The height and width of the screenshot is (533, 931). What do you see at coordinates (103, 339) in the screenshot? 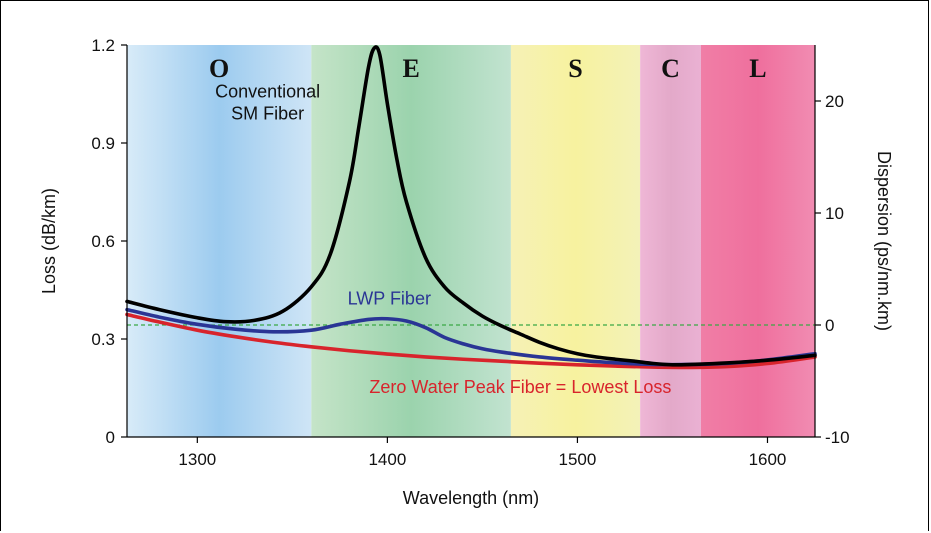
I see `y-tick-label: 0.3` at bounding box center [103, 339].